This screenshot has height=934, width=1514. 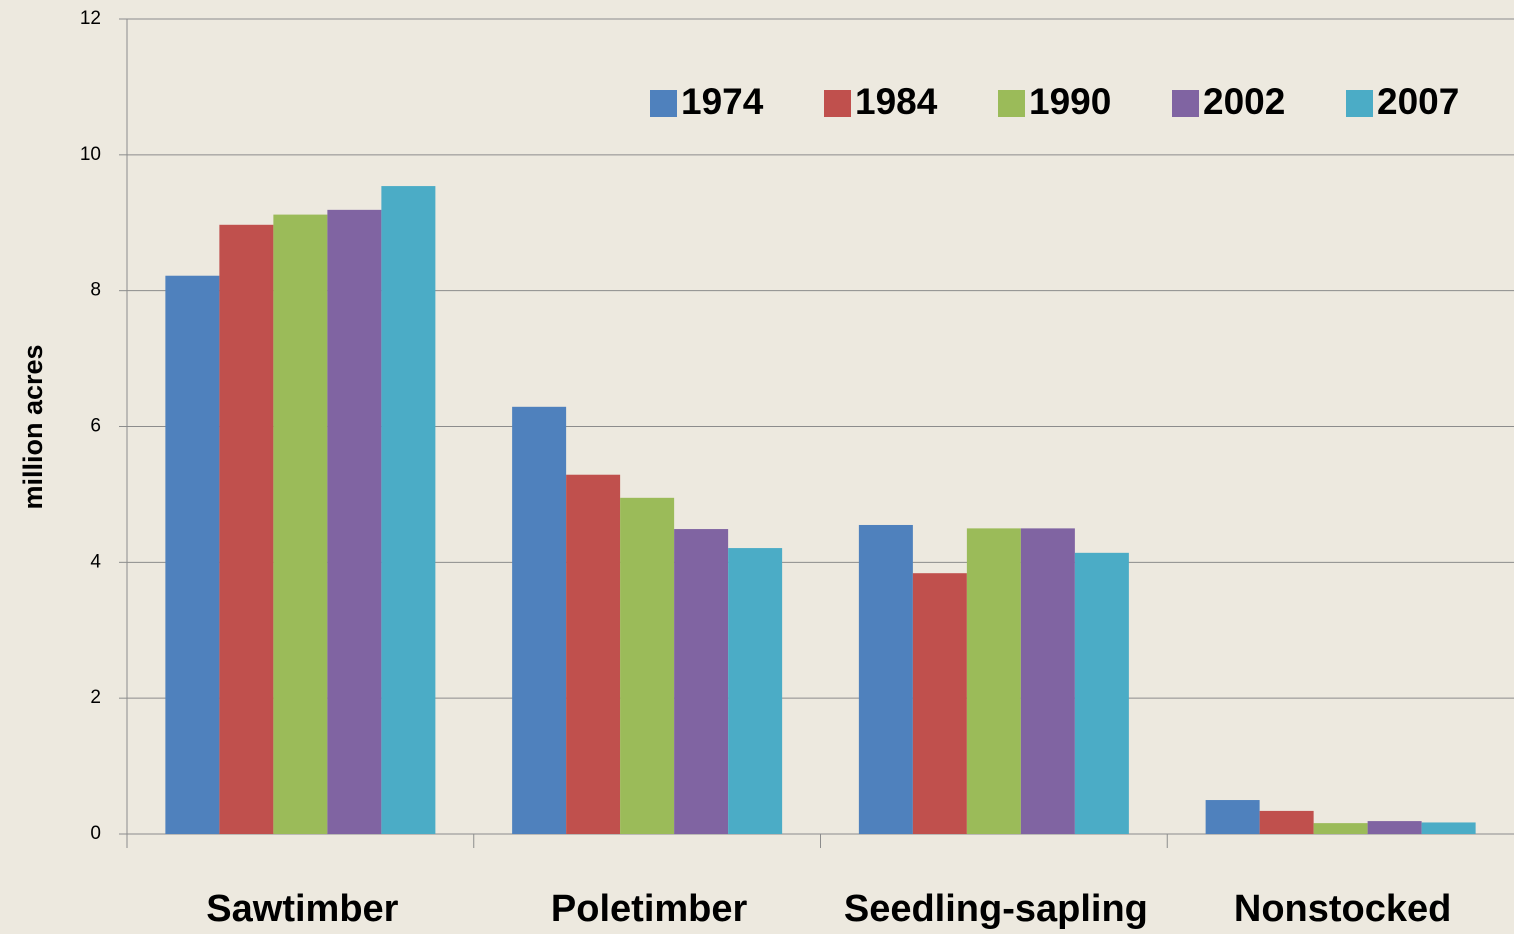 What do you see at coordinates (896, 101) in the screenshot?
I see `legend-label: 1984` at bounding box center [896, 101].